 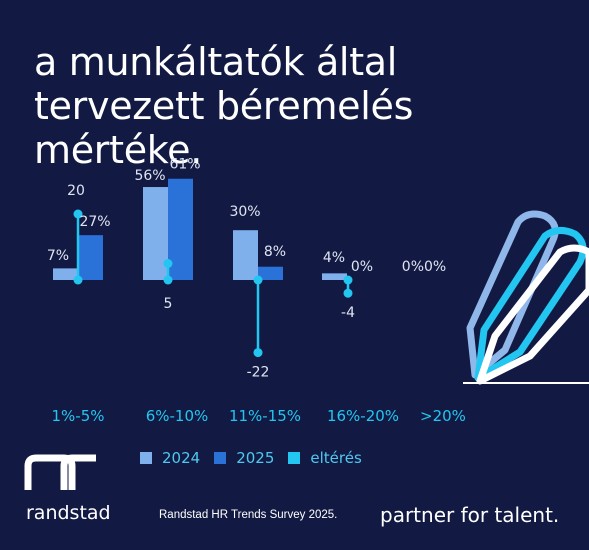 I want to click on data-label-2024: 4%, so click(x=334, y=258).